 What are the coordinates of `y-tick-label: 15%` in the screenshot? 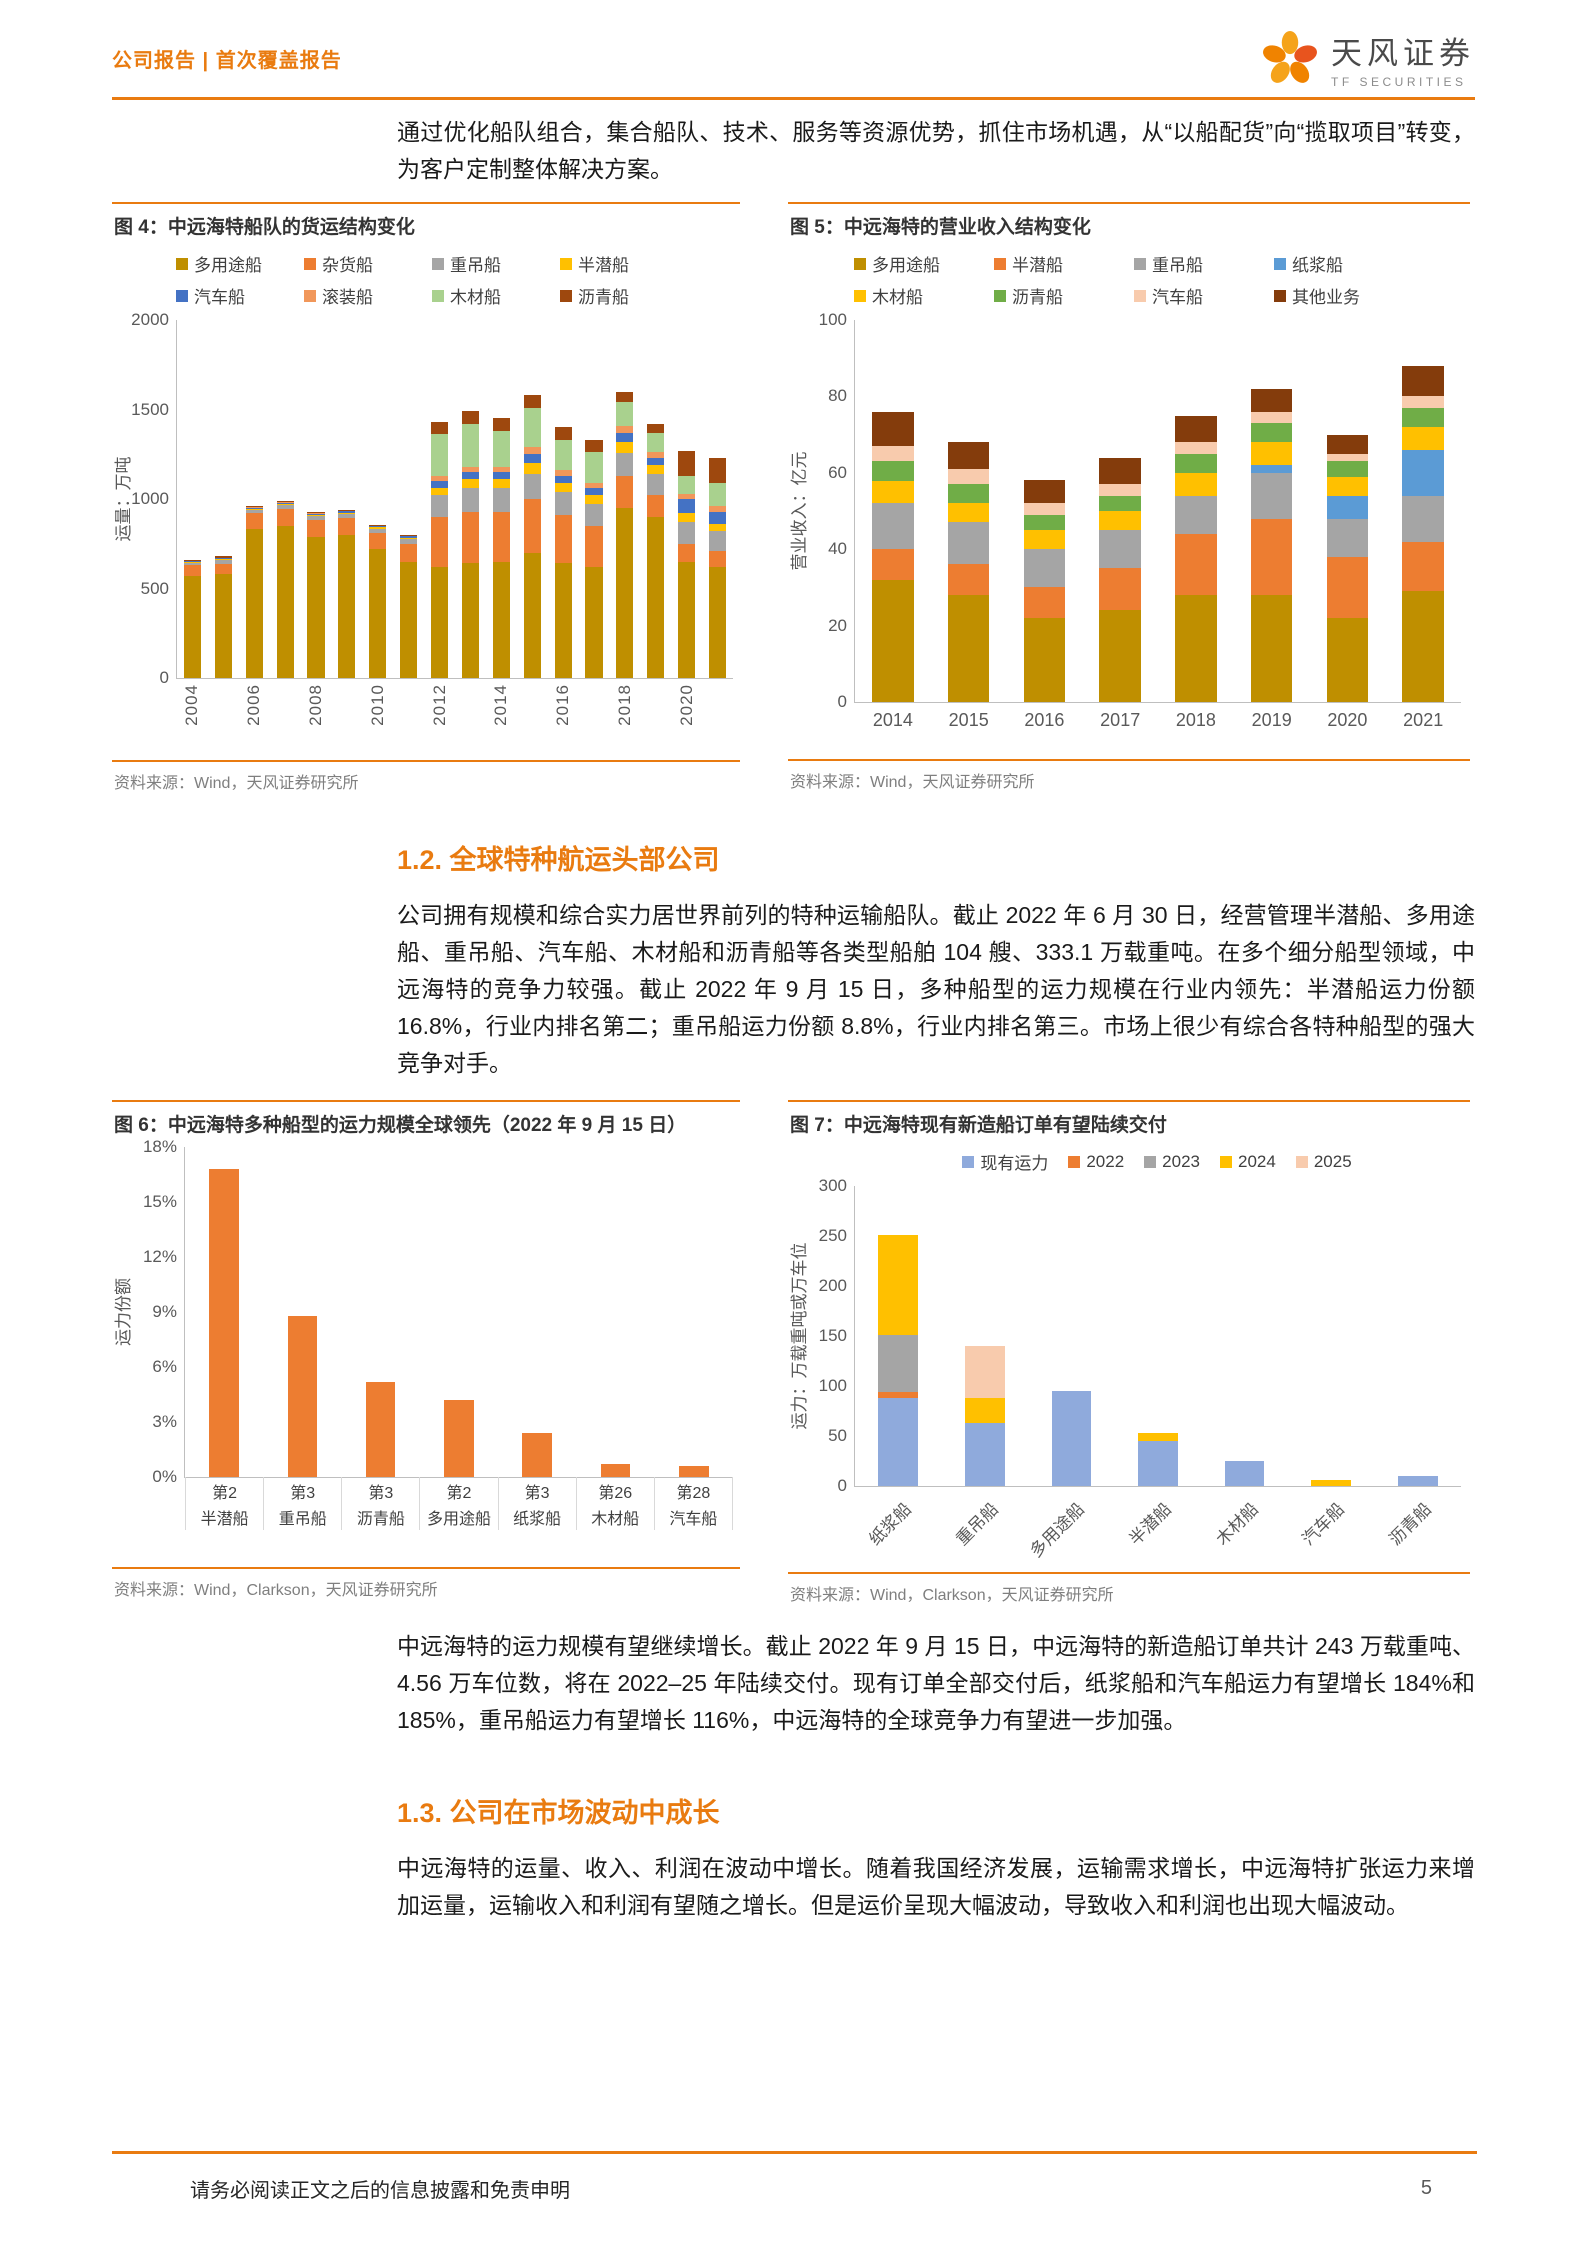 It's located at (159, 1201).